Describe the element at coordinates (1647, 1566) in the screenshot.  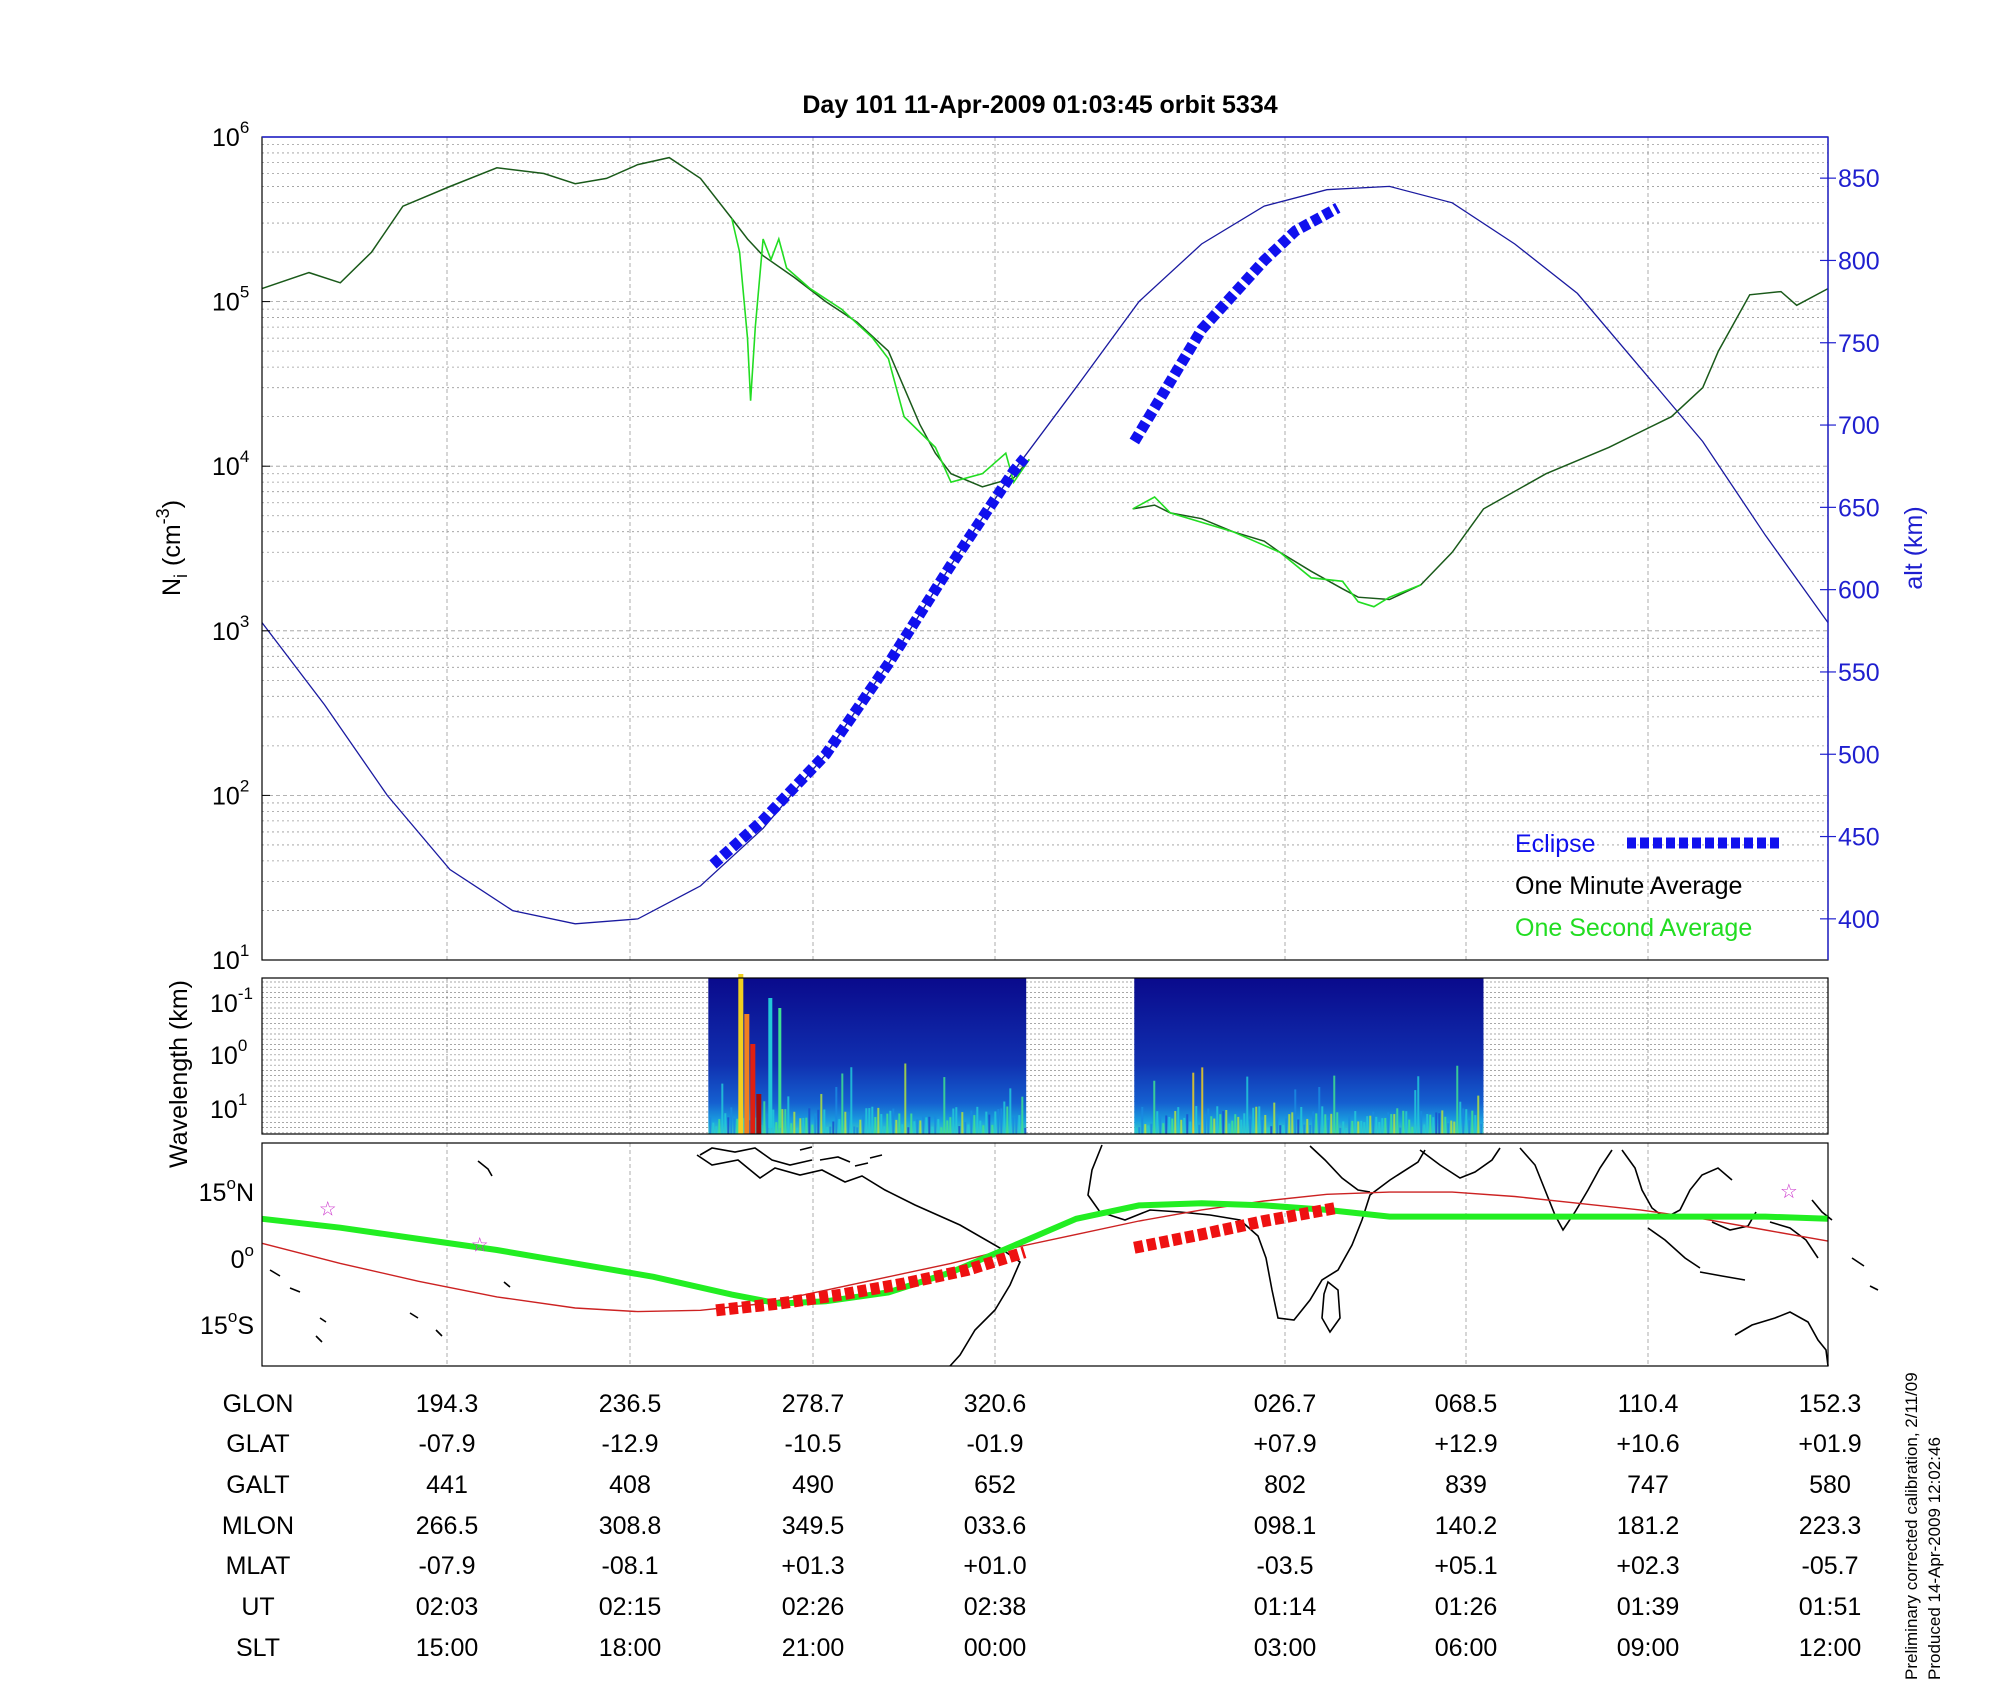
I see `table-cell: +02.3` at that location.